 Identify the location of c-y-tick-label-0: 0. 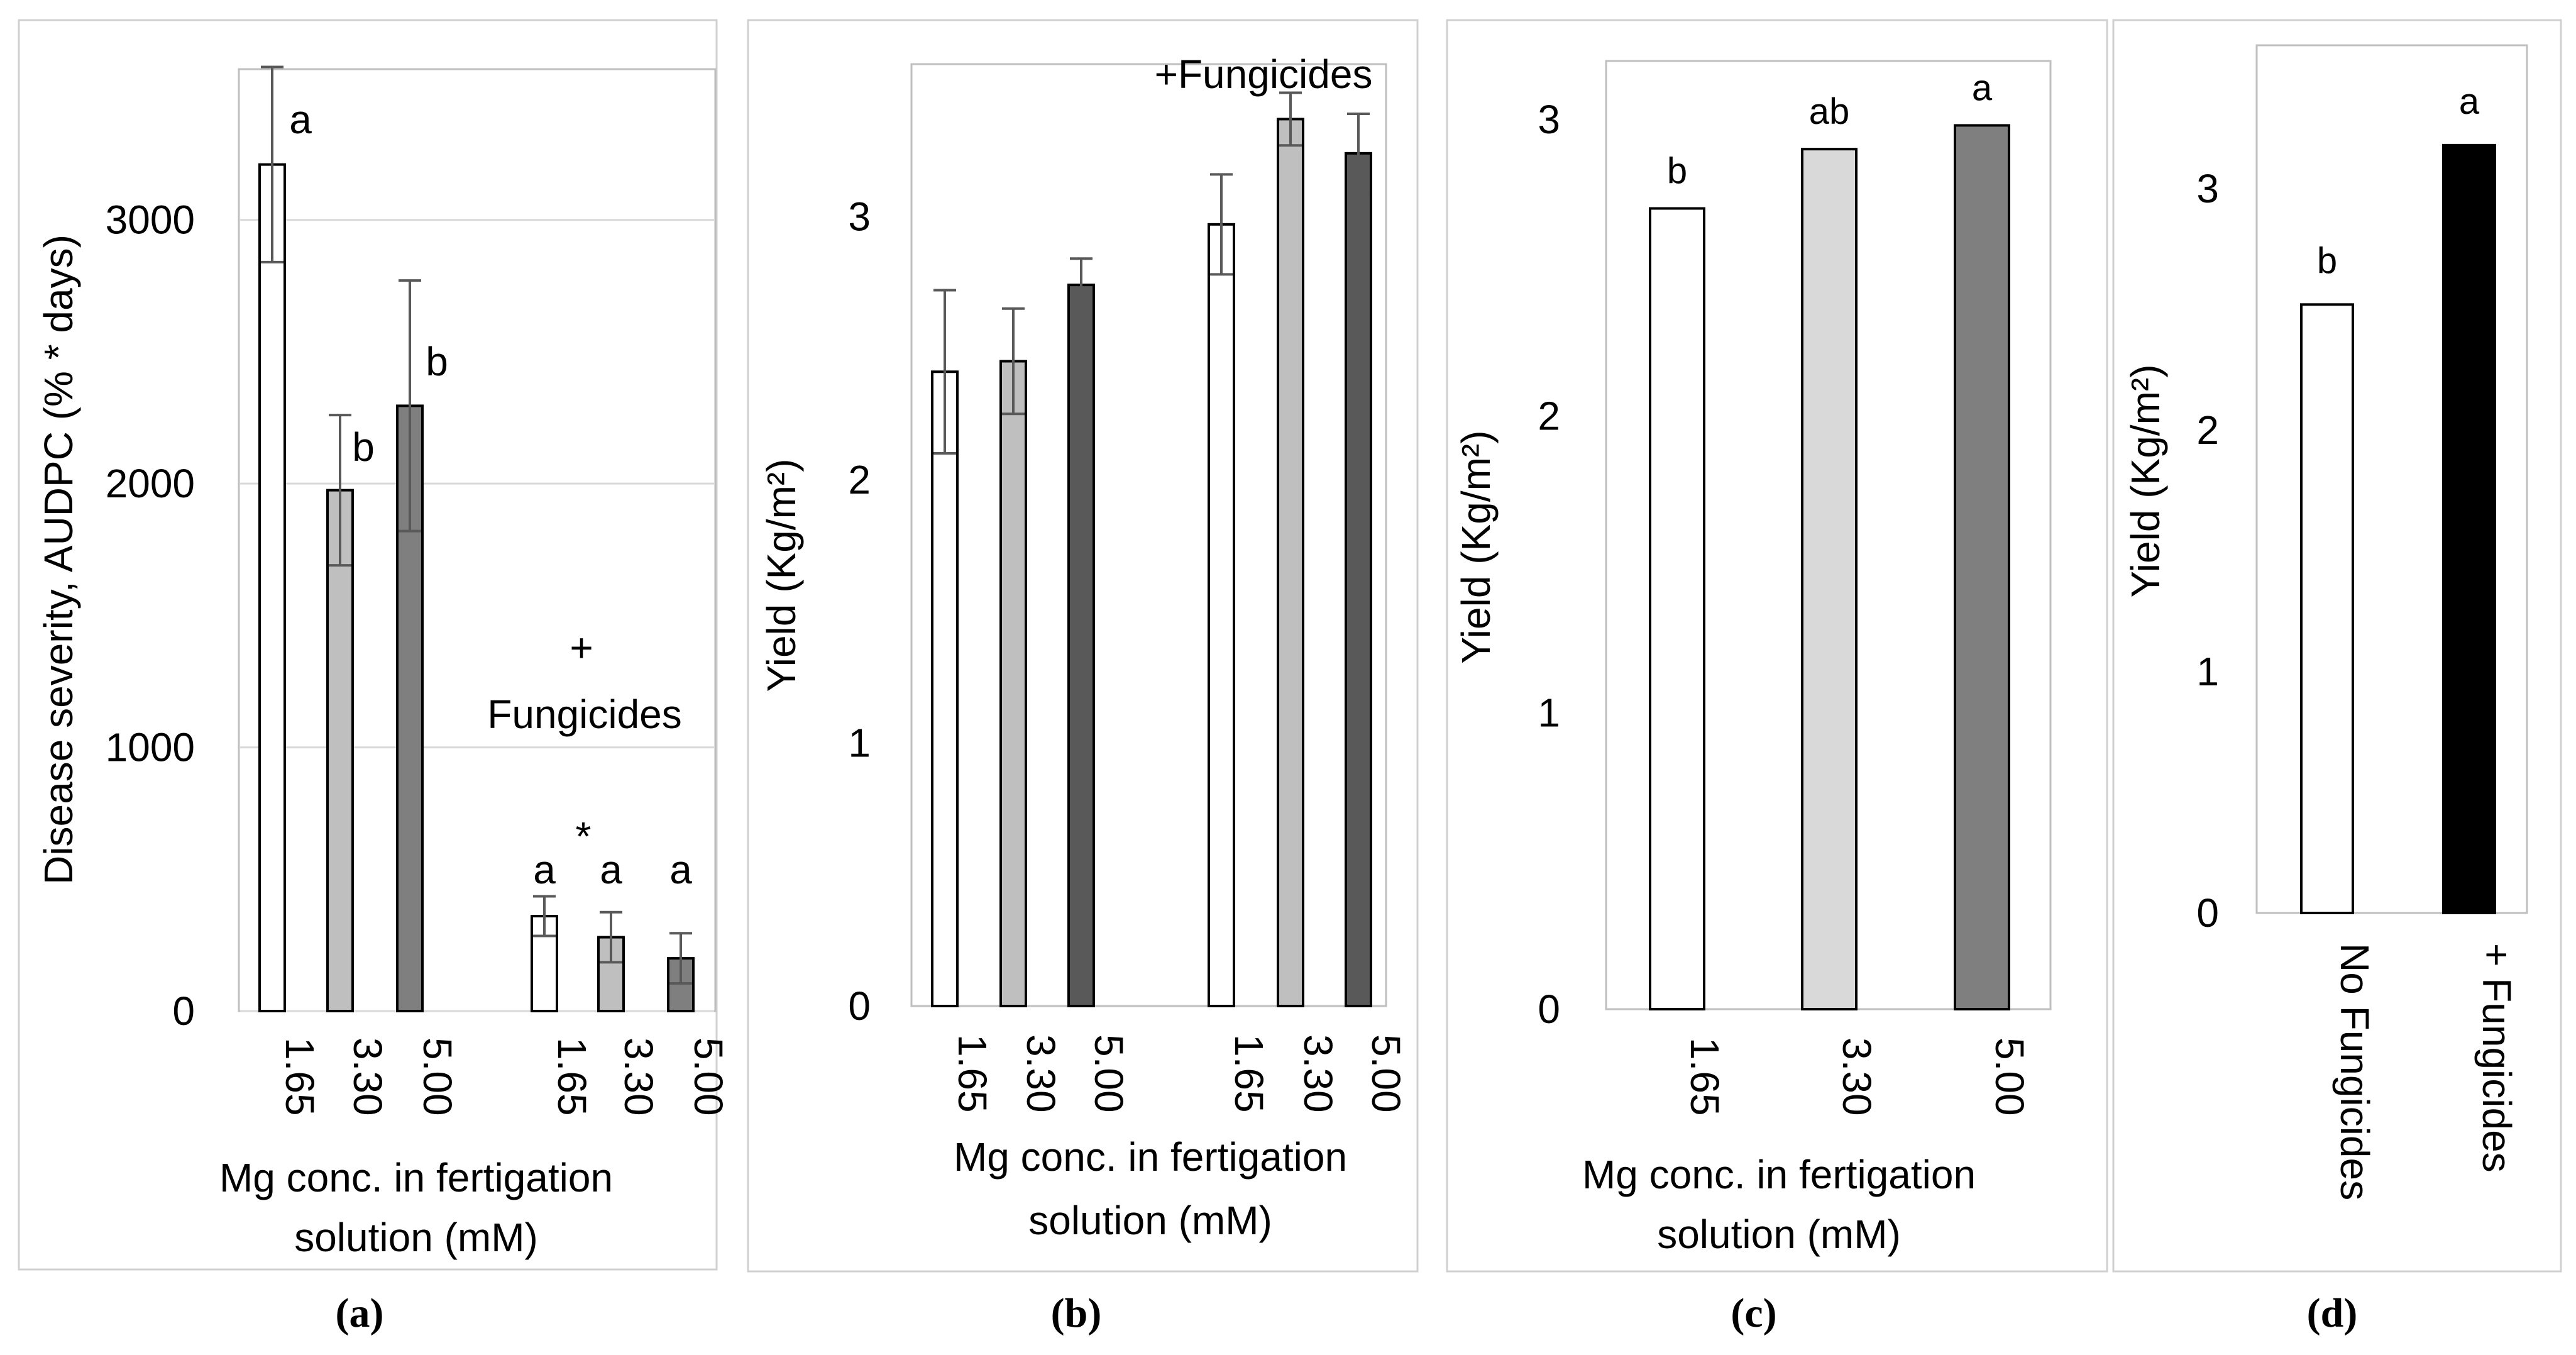
(1549, 1009).